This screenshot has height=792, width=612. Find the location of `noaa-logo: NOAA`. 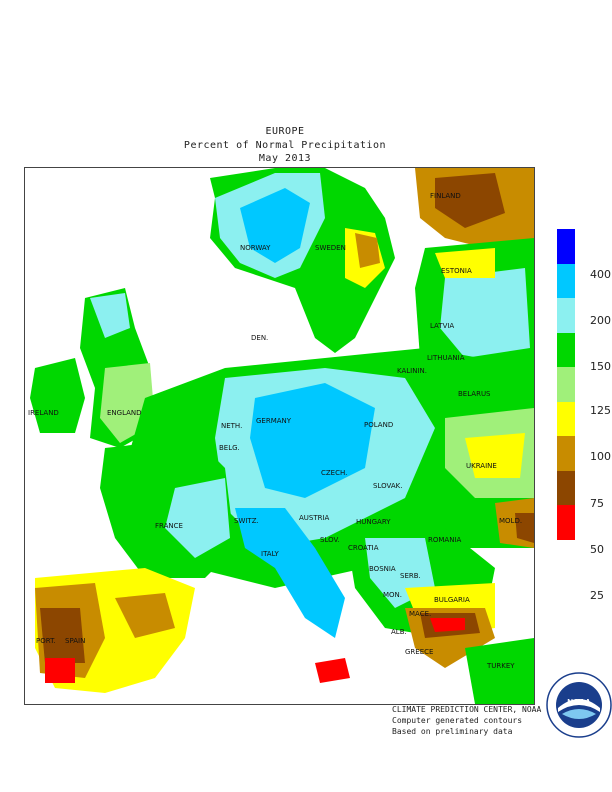

noaa-logo: NOAA is located at coordinates (579, 705).